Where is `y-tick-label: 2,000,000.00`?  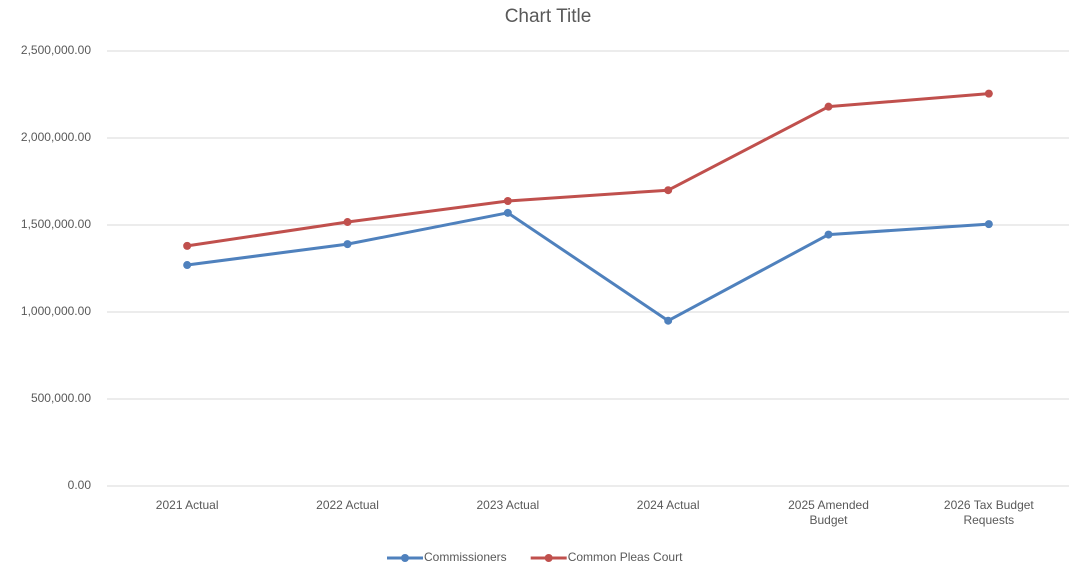
y-tick-label: 2,000,000.00 is located at coordinates (56, 137).